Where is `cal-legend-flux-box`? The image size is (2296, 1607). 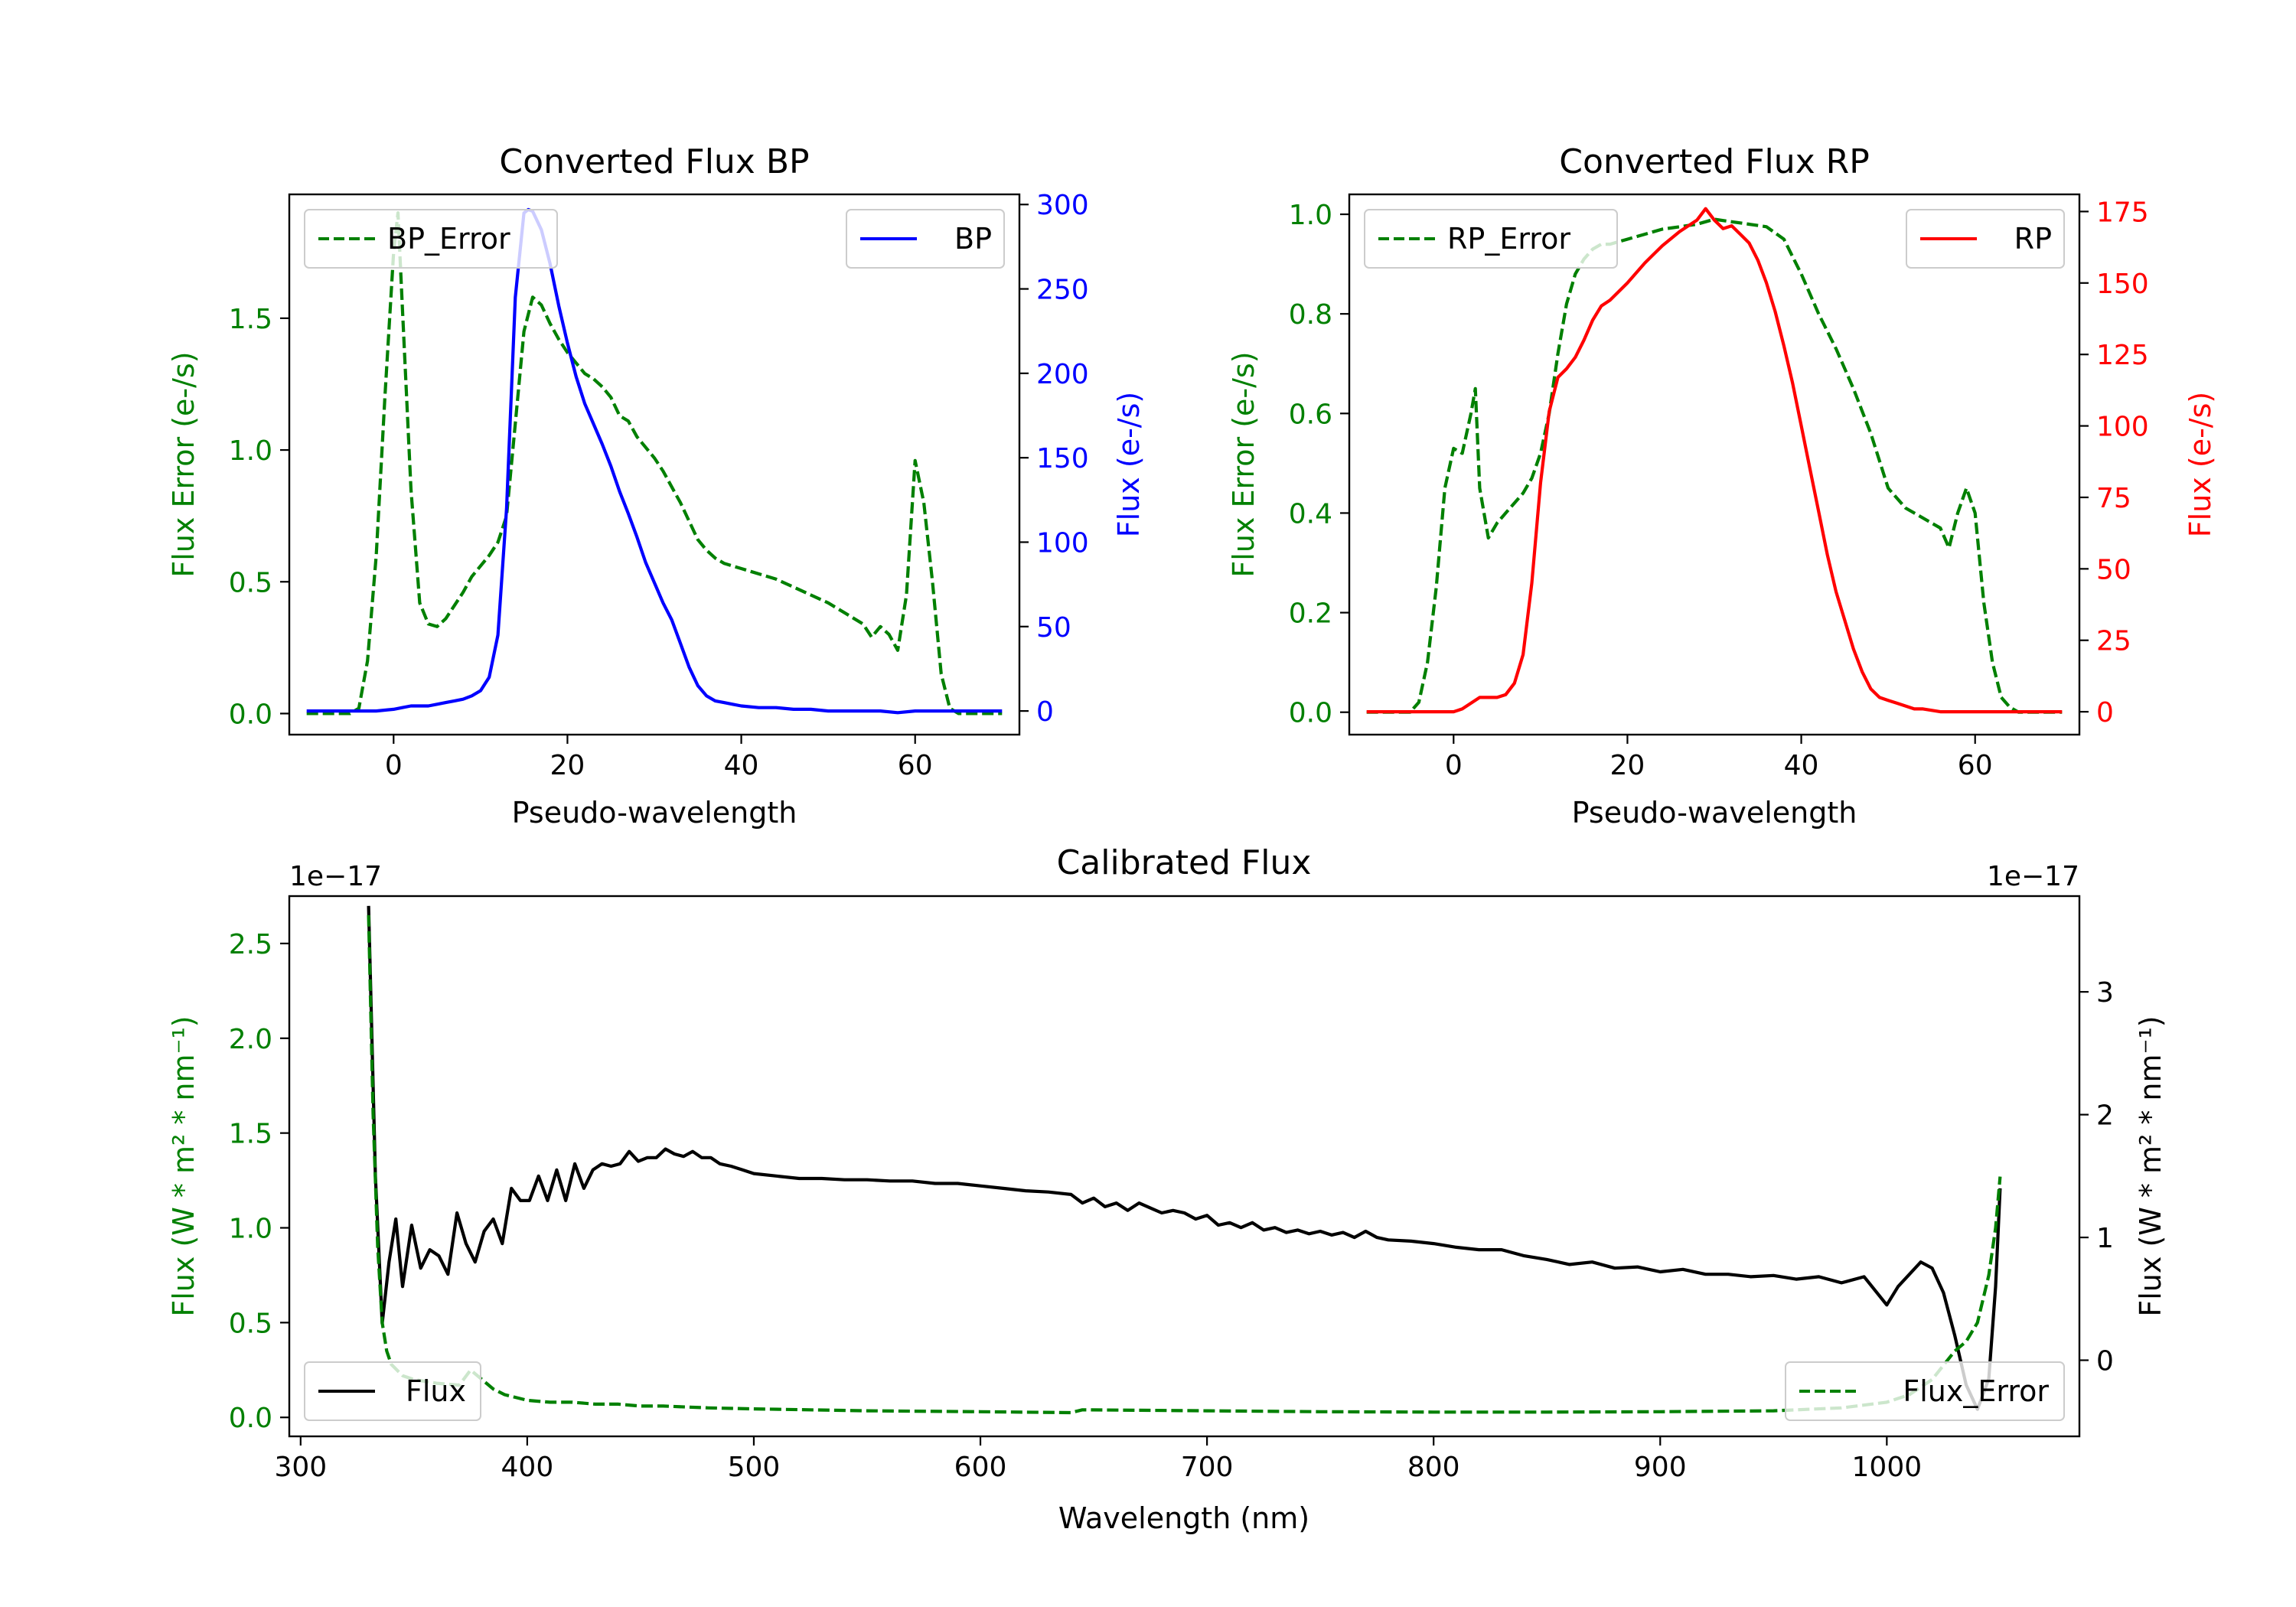
cal-legend-flux-box is located at coordinates (392, 1391).